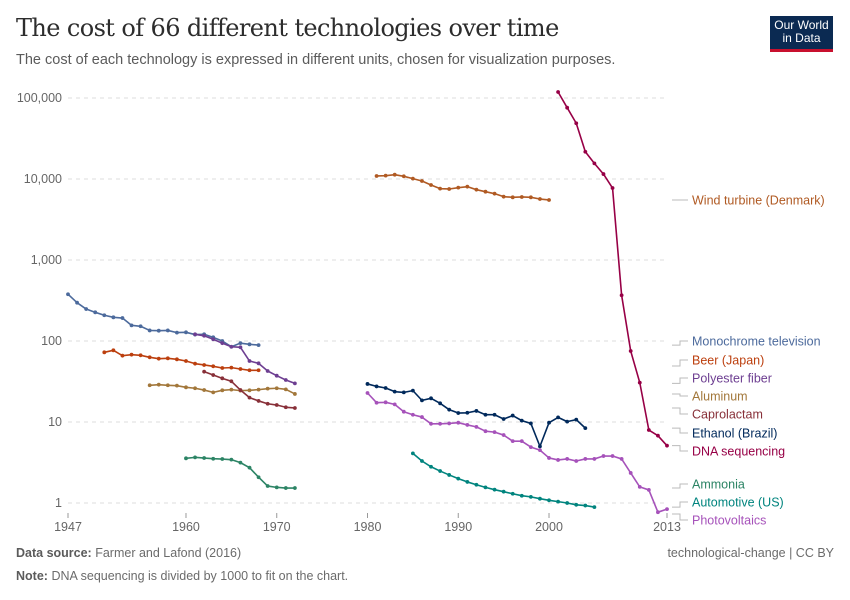  What do you see at coordinates (729, 521) in the screenshot?
I see `series-label: Photovoltaics` at bounding box center [729, 521].